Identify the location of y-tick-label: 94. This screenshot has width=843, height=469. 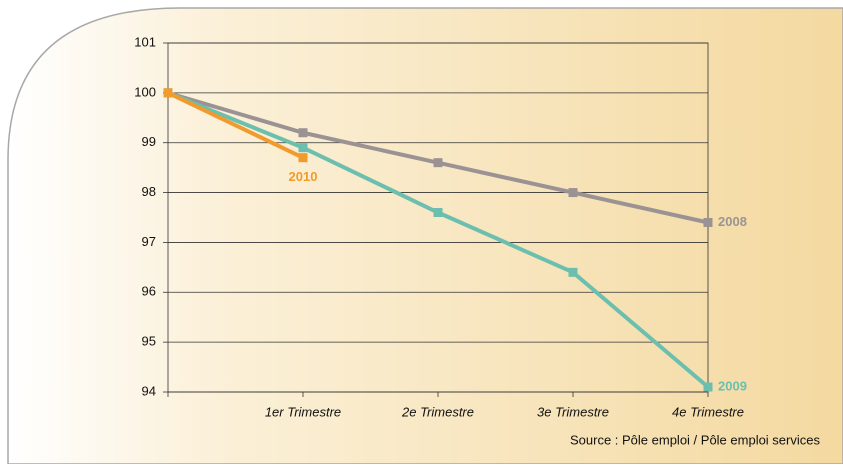
(149, 390).